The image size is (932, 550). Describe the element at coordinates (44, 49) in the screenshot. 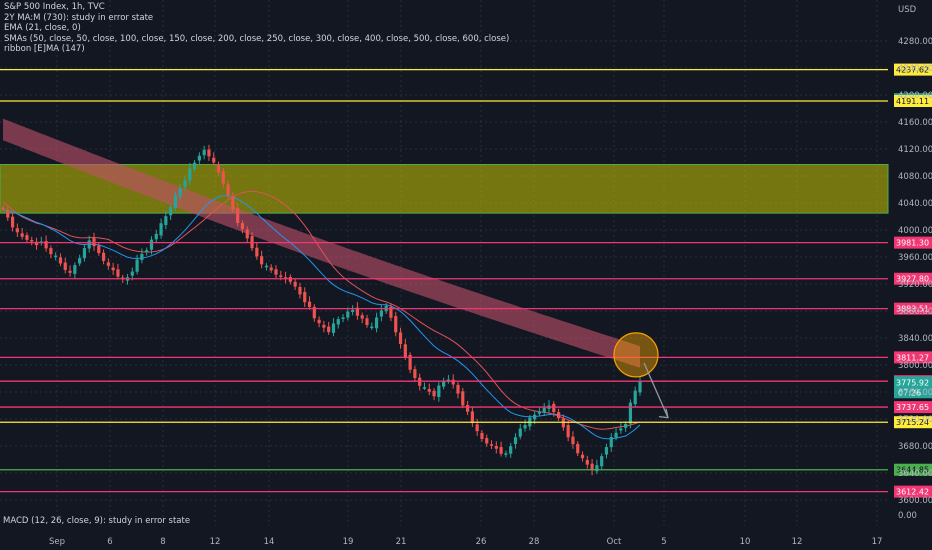

I see `legend-ribbon: ribbon [E]MA (147)` at that location.